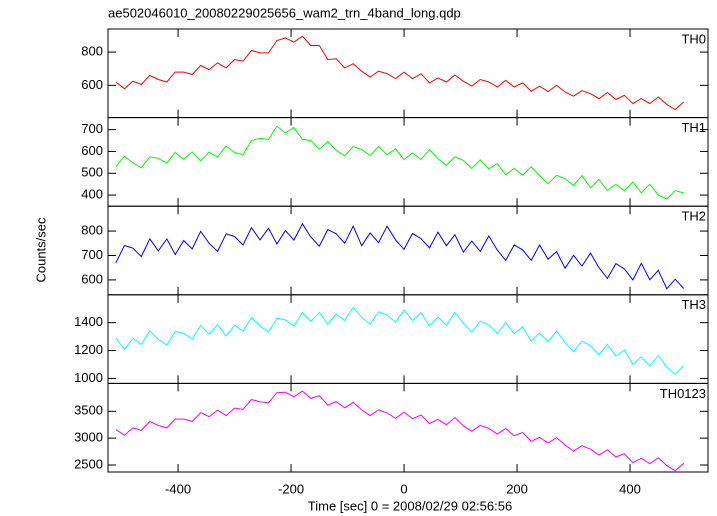 This screenshot has width=717, height=516. What do you see at coordinates (410, 505) in the screenshot?
I see `x-axis-label: Time [sec] 0 = 2008/02/29 02:56:56` at bounding box center [410, 505].